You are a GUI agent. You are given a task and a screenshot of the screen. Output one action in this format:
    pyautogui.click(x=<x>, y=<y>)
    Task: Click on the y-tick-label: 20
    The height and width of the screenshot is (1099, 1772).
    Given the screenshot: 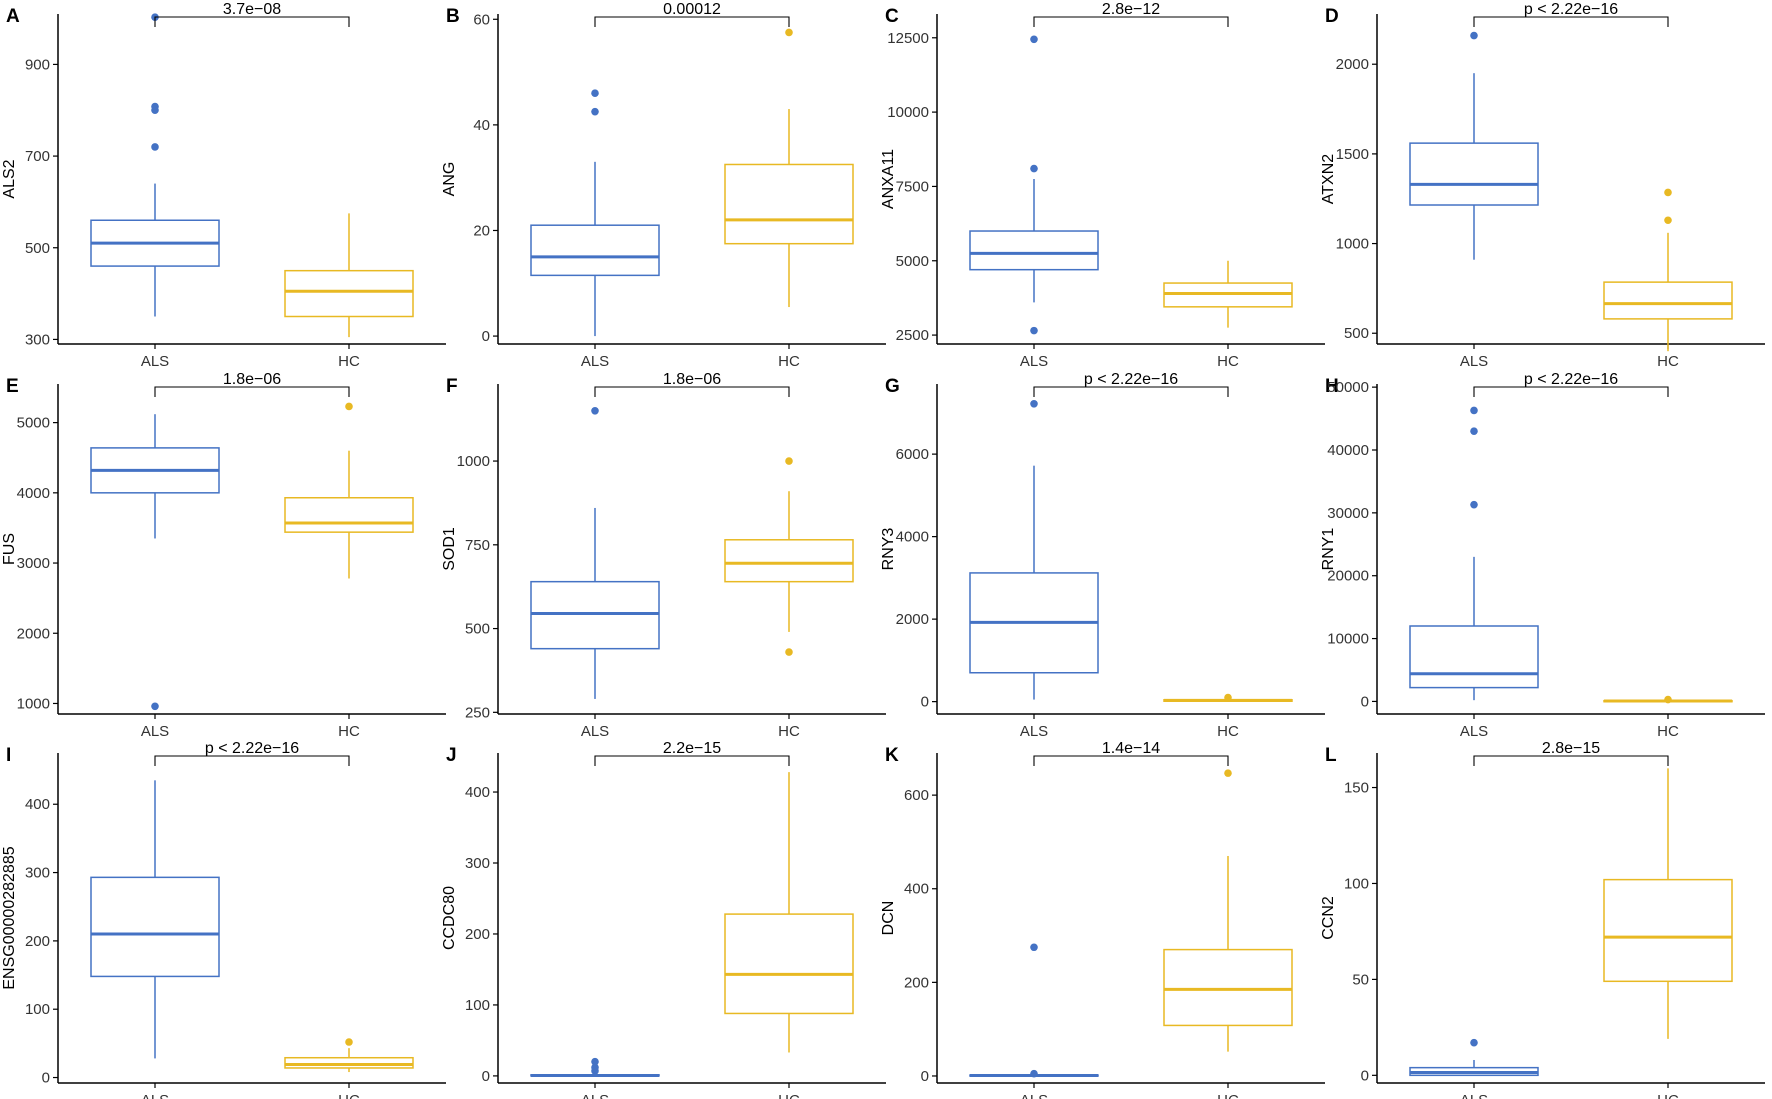 What is the action you would take?
    pyautogui.click(x=481, y=230)
    